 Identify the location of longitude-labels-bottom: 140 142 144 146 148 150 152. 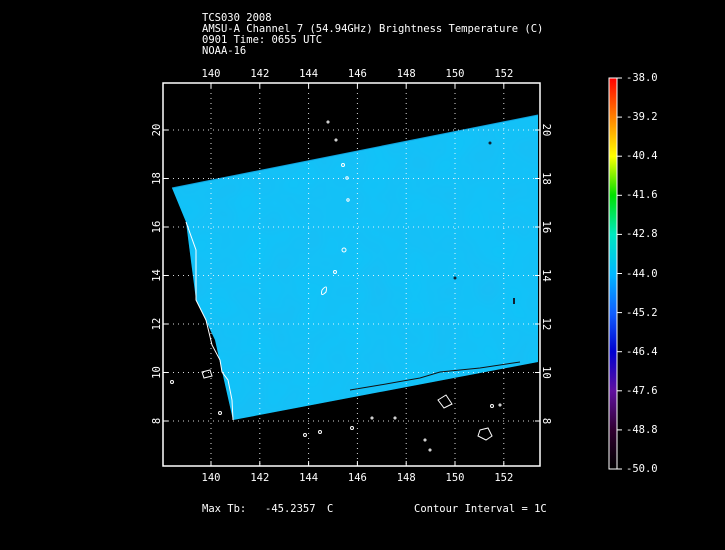
(358, 478).